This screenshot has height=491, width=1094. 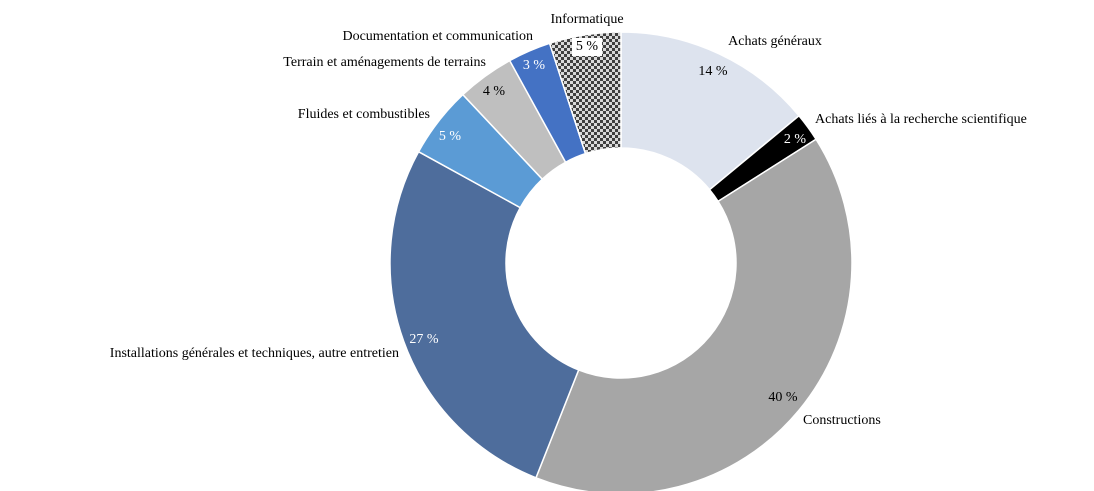 What do you see at coordinates (534, 65) in the screenshot?
I see `value-label: 3 %` at bounding box center [534, 65].